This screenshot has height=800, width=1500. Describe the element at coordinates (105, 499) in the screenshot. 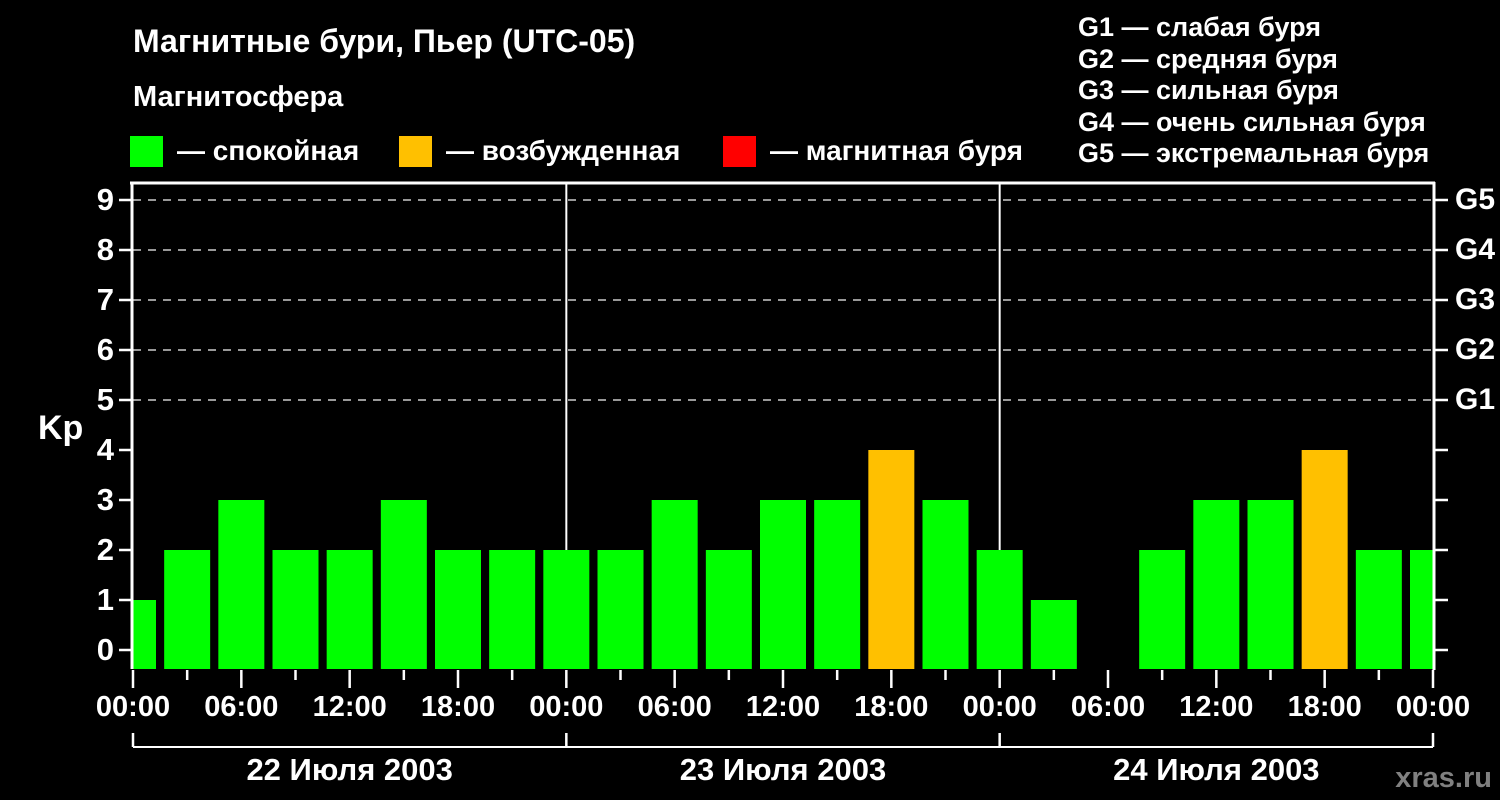

I see `y-axis-tick-label: 3` at that location.